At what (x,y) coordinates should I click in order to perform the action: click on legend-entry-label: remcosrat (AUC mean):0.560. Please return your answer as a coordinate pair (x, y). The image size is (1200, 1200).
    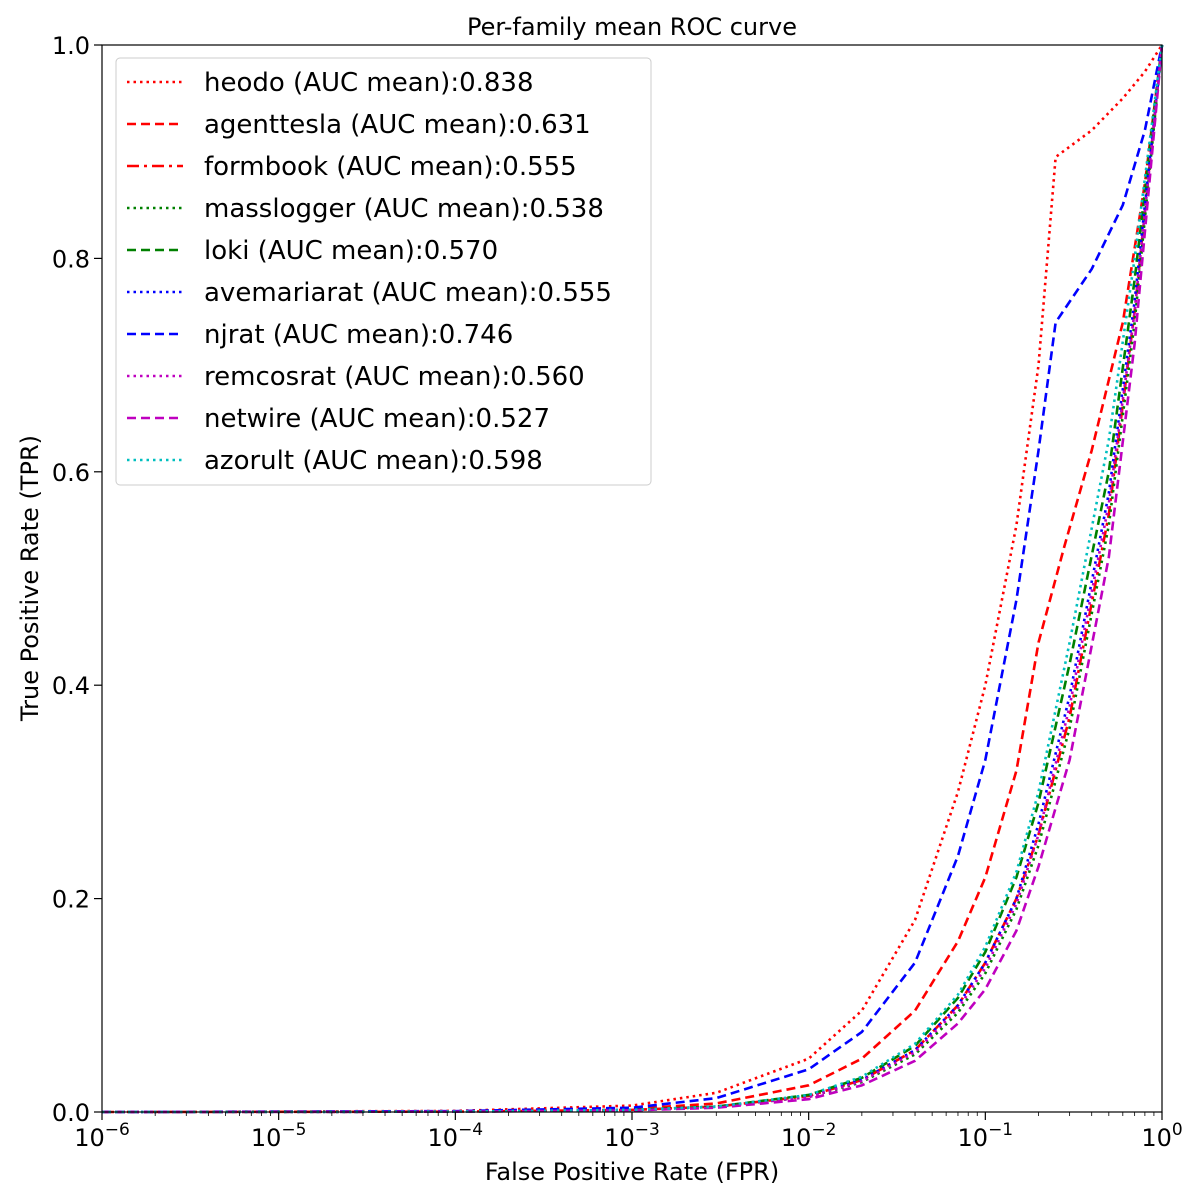
    Looking at the image, I should click on (394, 377).